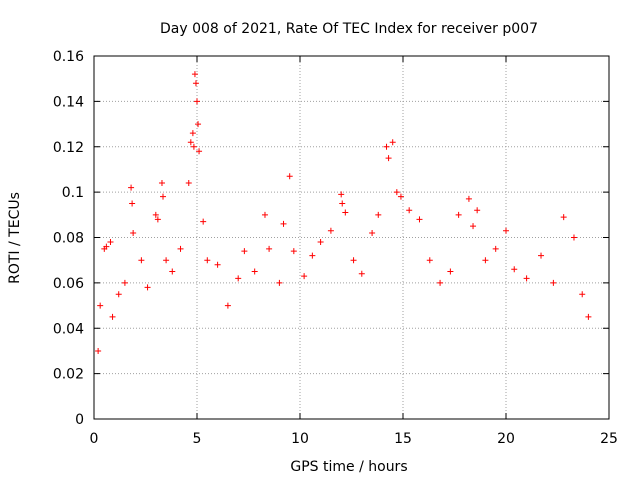 The width and height of the screenshot is (640, 480). Describe the element at coordinates (609, 439) in the screenshot. I see `x-tick-label: 25` at that location.